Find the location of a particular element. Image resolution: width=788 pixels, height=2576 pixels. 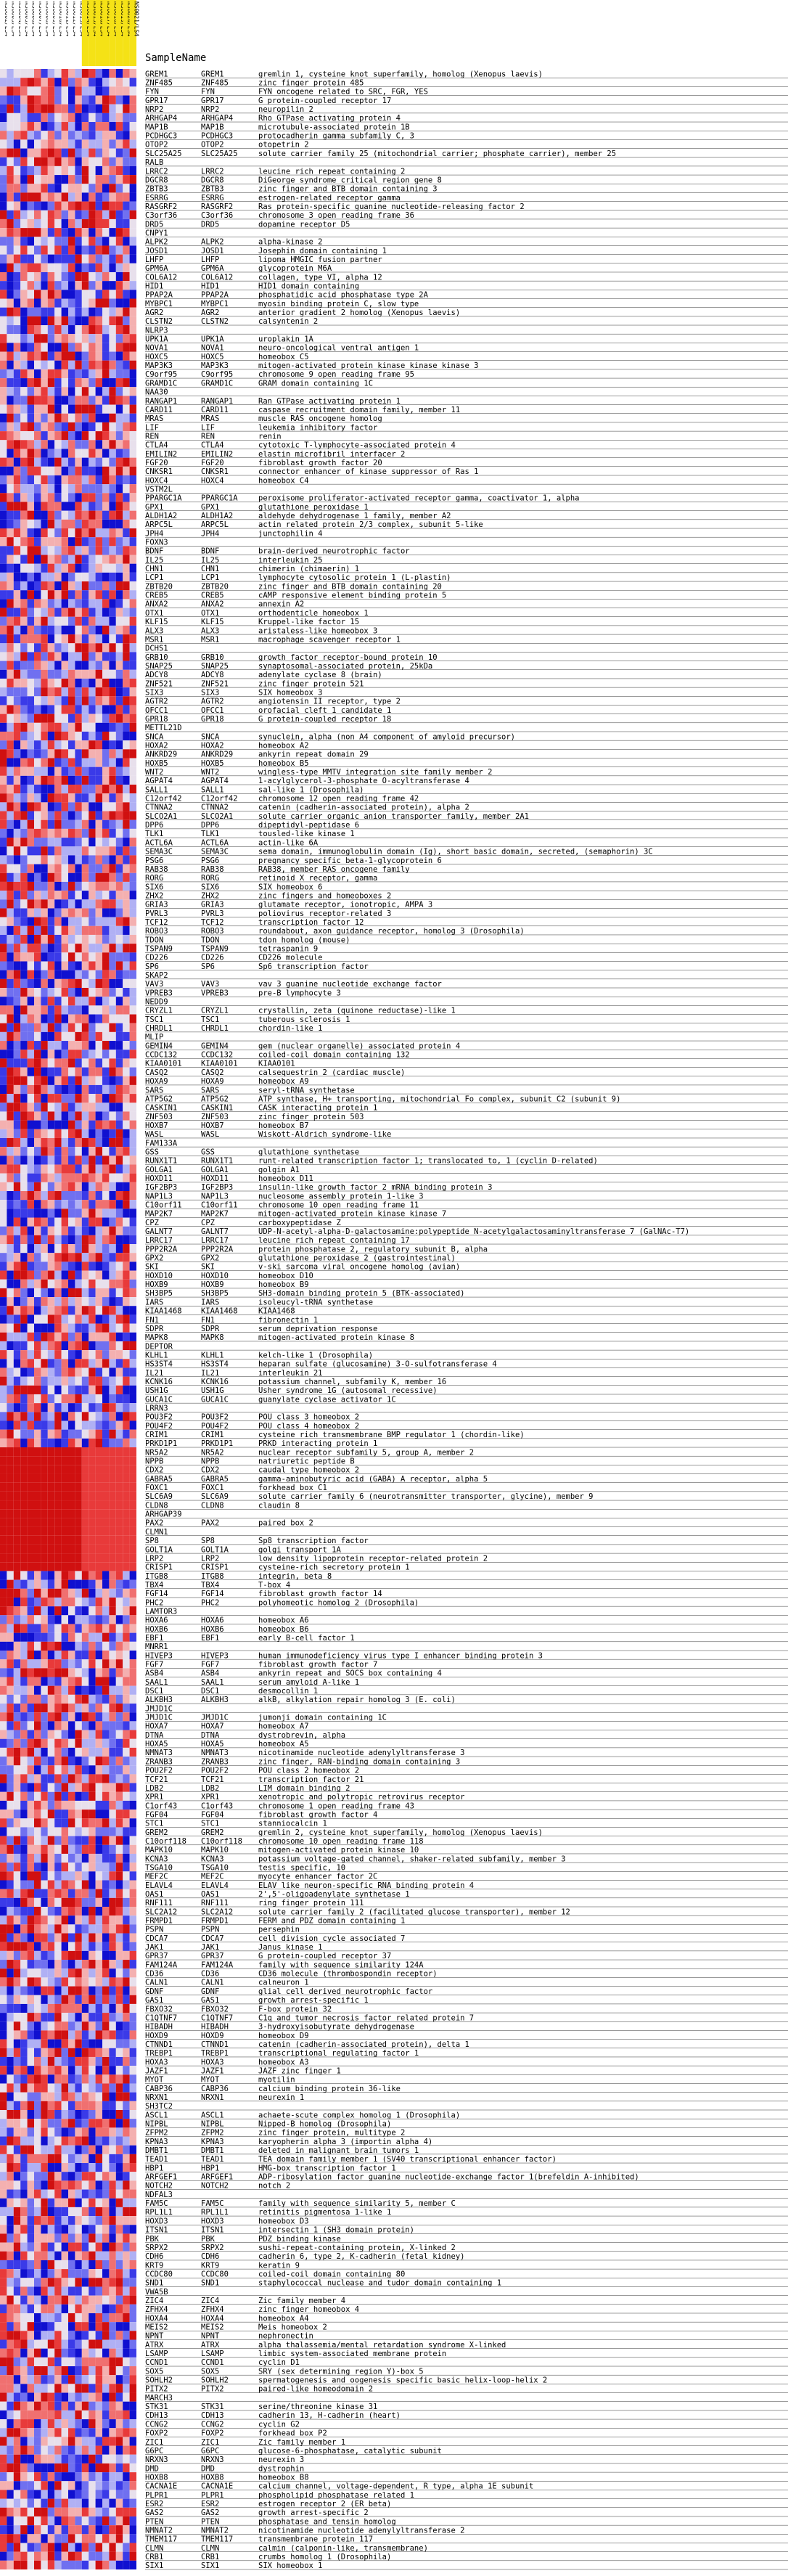

row-label-description: junctophilin 4 is located at coordinates (291, 534).